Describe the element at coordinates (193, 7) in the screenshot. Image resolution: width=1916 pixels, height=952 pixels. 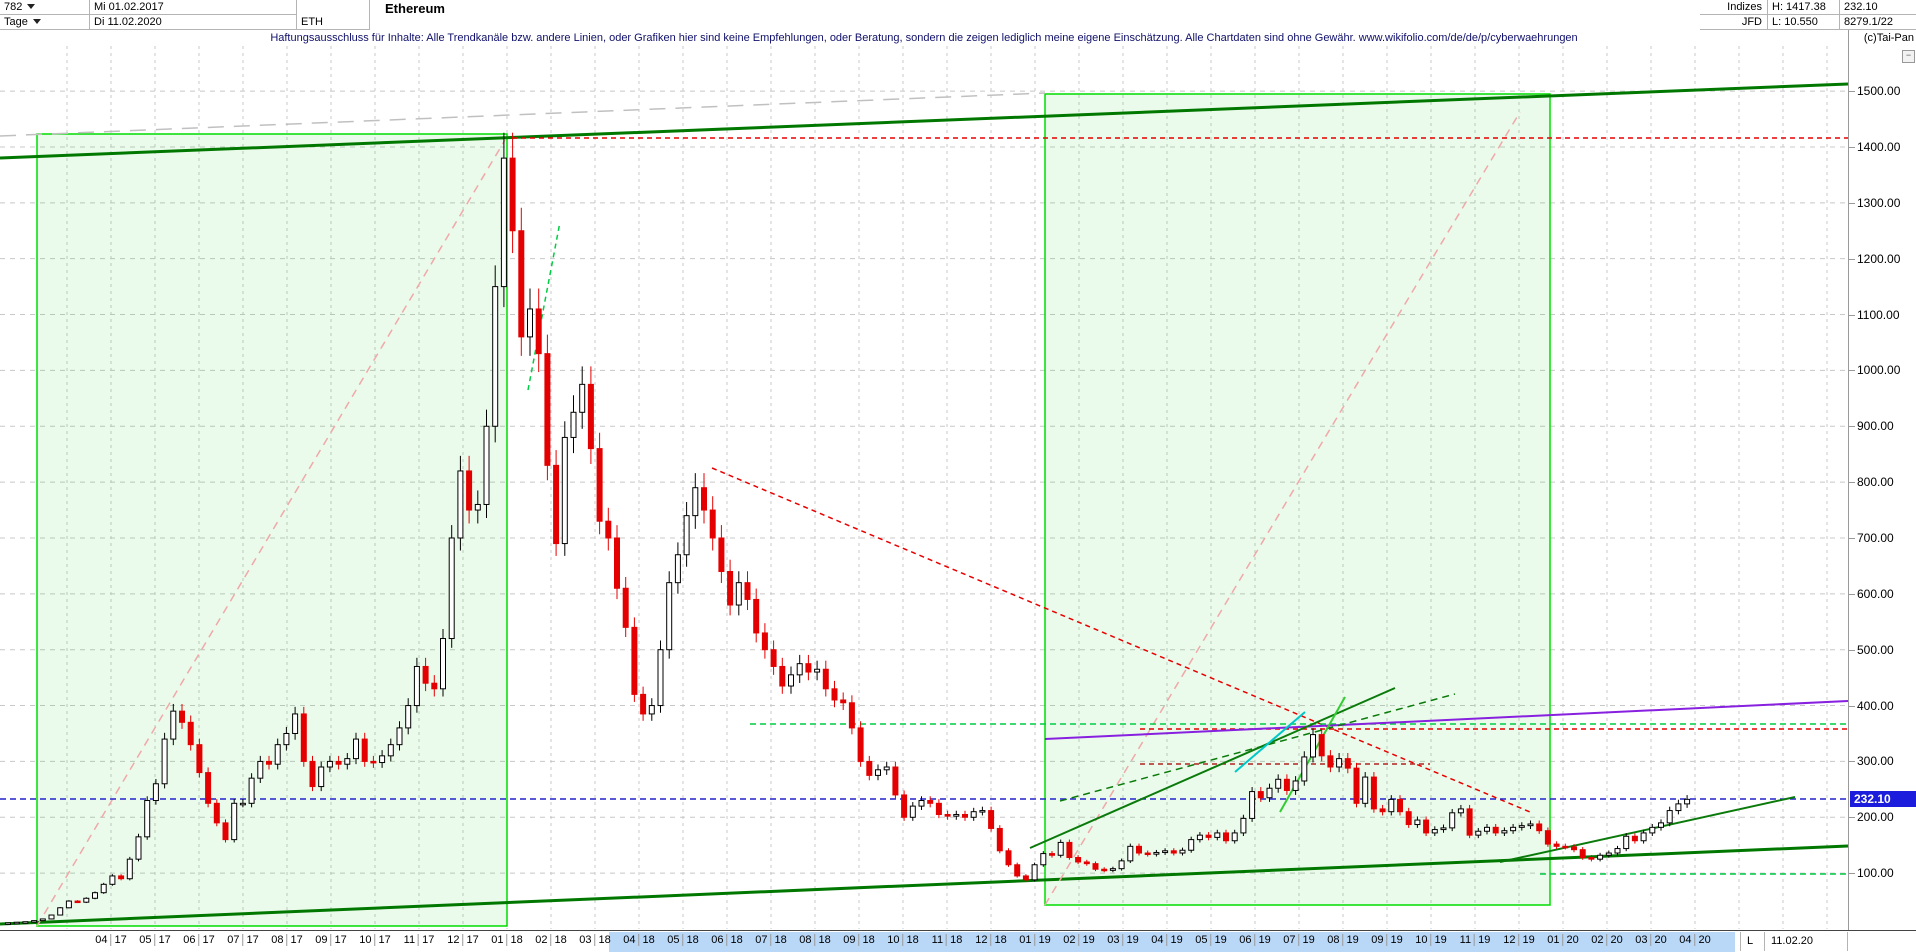
I see `date-from-field: Mi 01.02.2017` at that location.